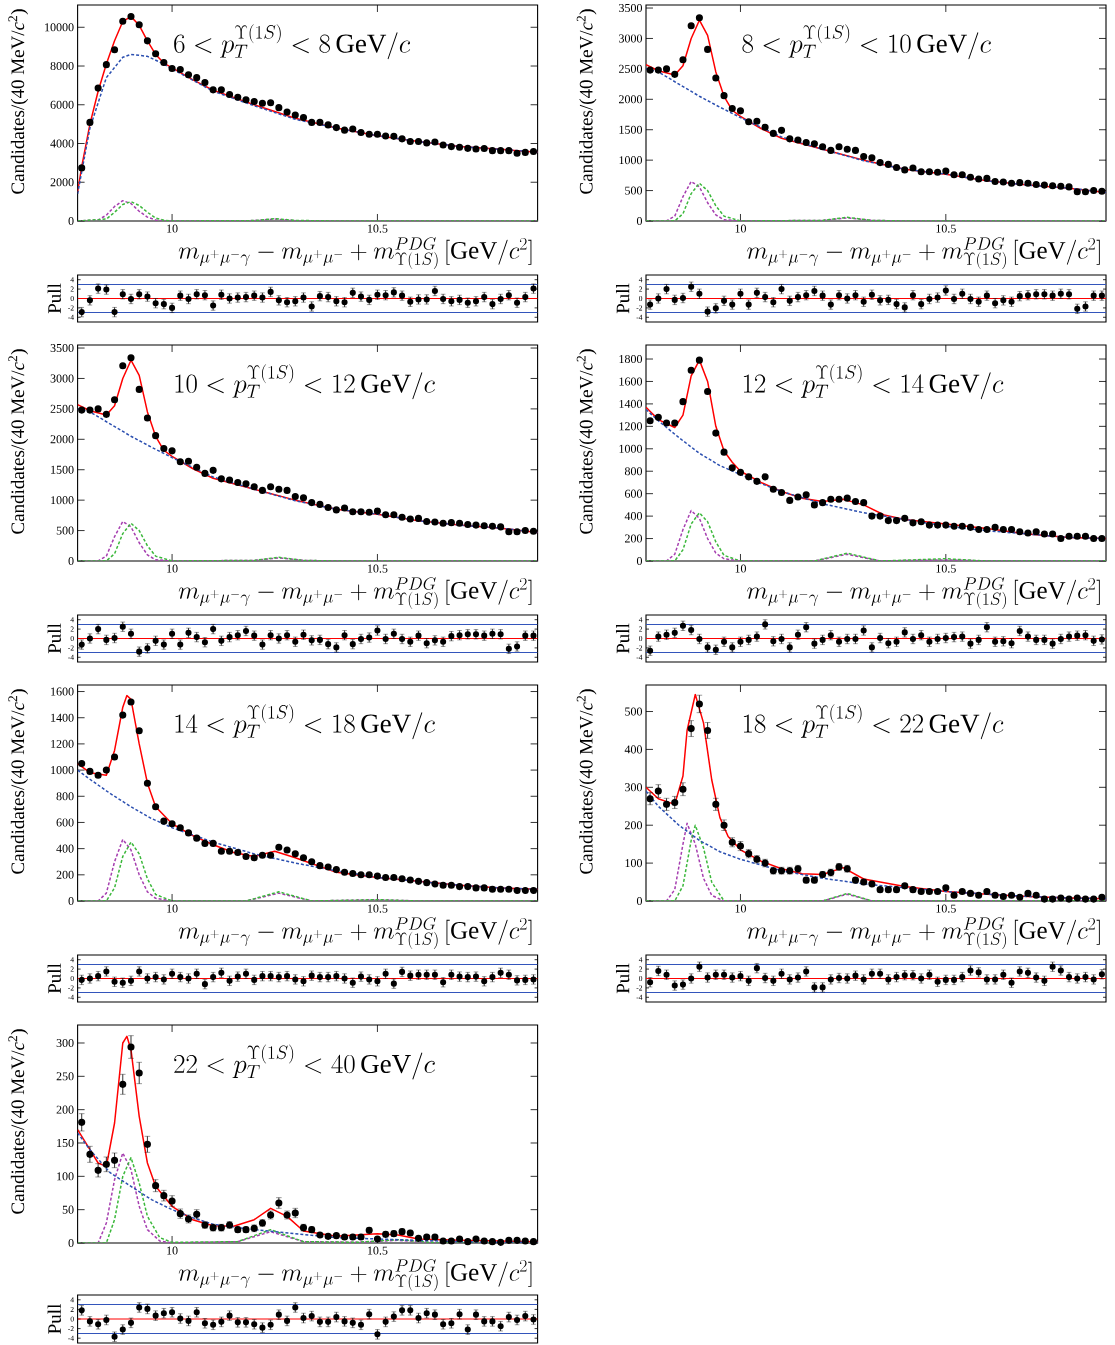 This screenshot has width=1115, height=1345. What do you see at coordinates (65, 530) in the screenshot?
I see `y-tick-label: 500` at bounding box center [65, 530].